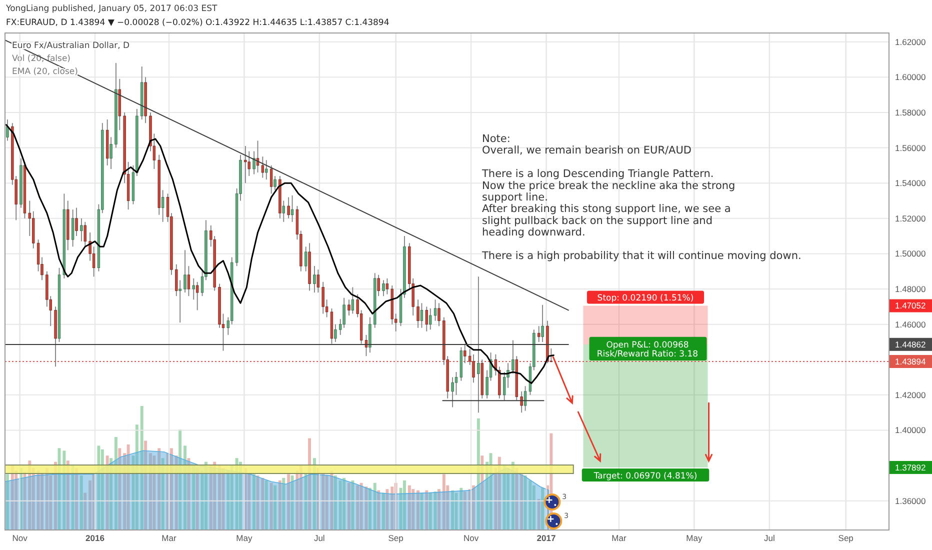 Image resolution: width=932 pixels, height=550 pixels. I want to click on y-tick-label: 1.46000, so click(910, 324).